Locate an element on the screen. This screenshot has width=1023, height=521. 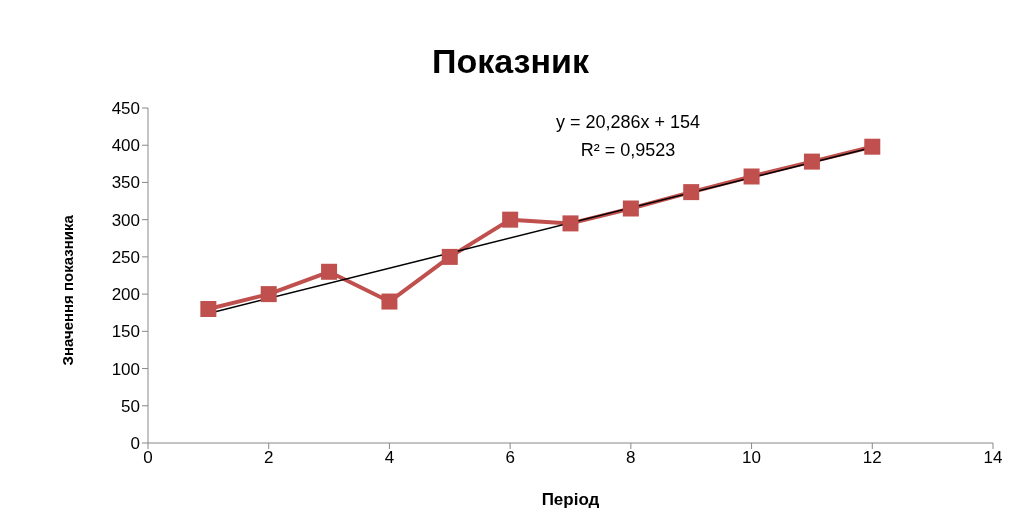
y-tick-label: 200 is located at coordinates (125, 295).